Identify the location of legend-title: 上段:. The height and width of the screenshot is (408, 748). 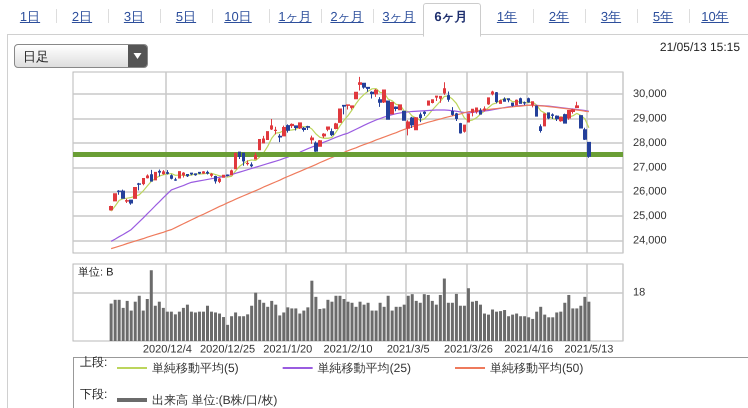
(94, 362).